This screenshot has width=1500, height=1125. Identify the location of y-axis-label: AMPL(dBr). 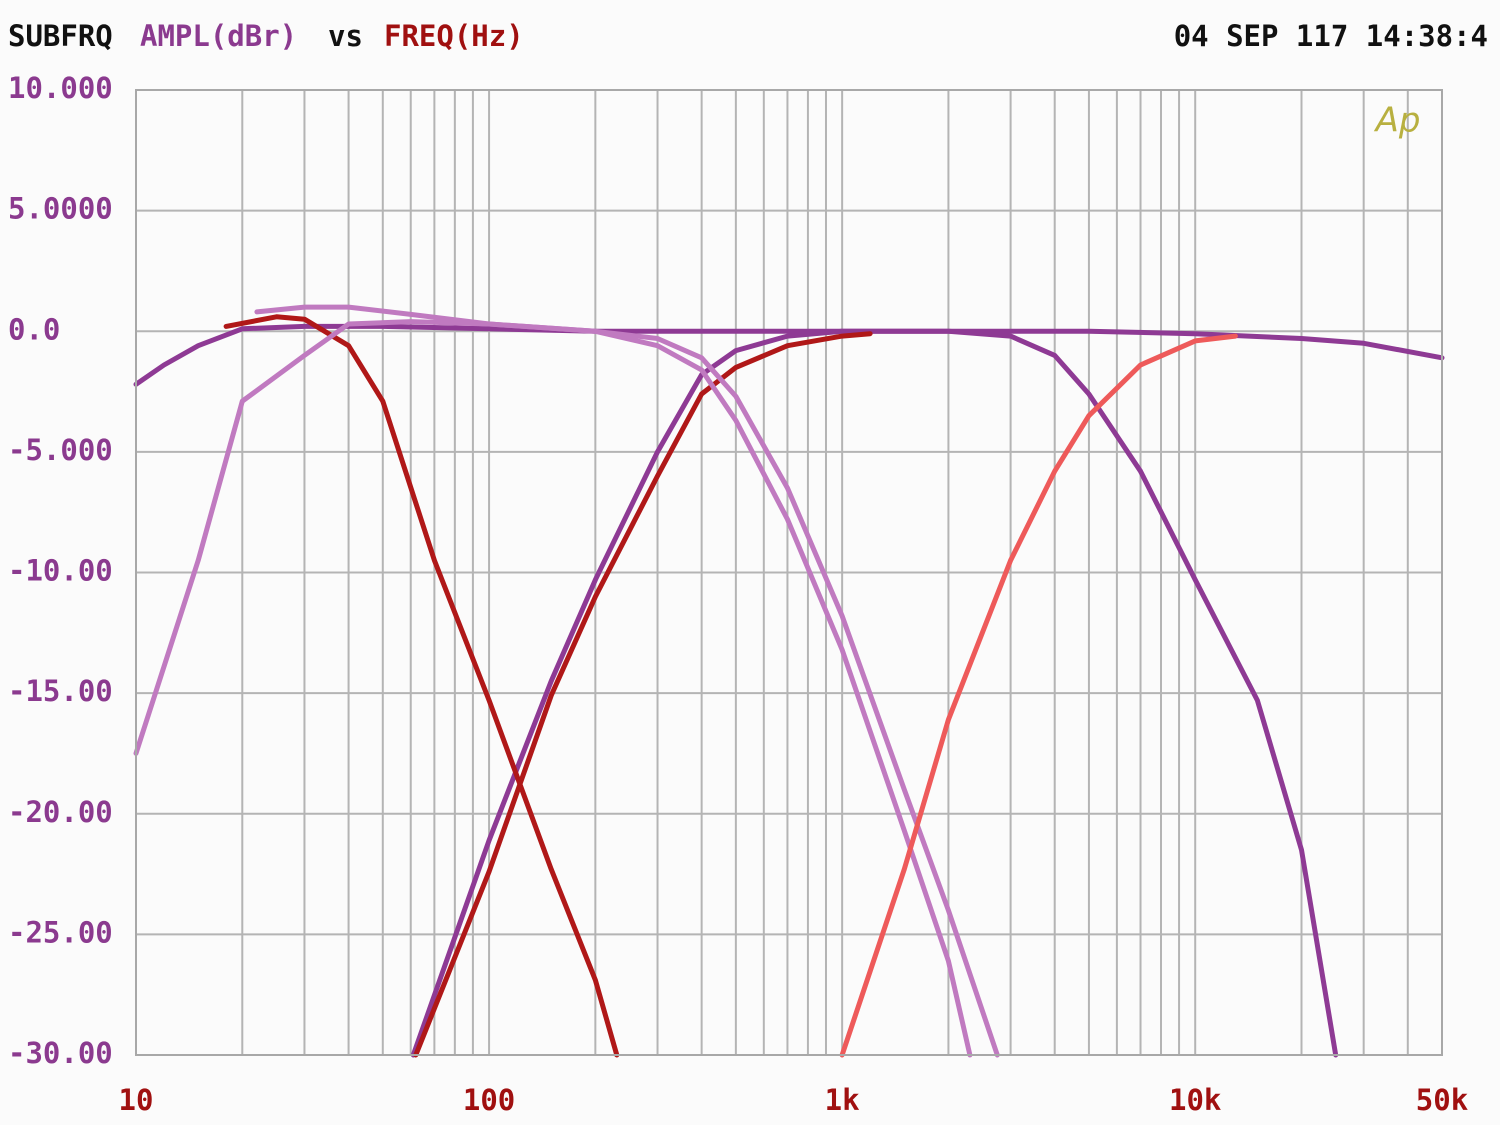
(218, 36).